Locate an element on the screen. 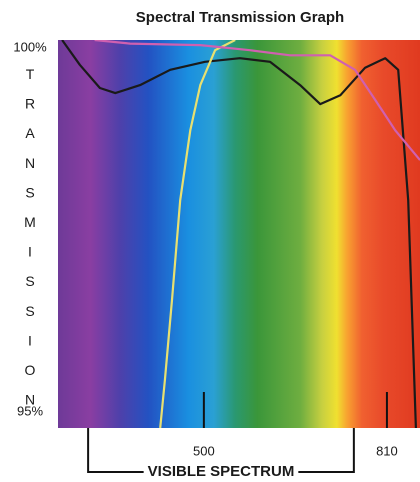 The image size is (420, 482). annotation-bracket-right is located at coordinates (326, 450).